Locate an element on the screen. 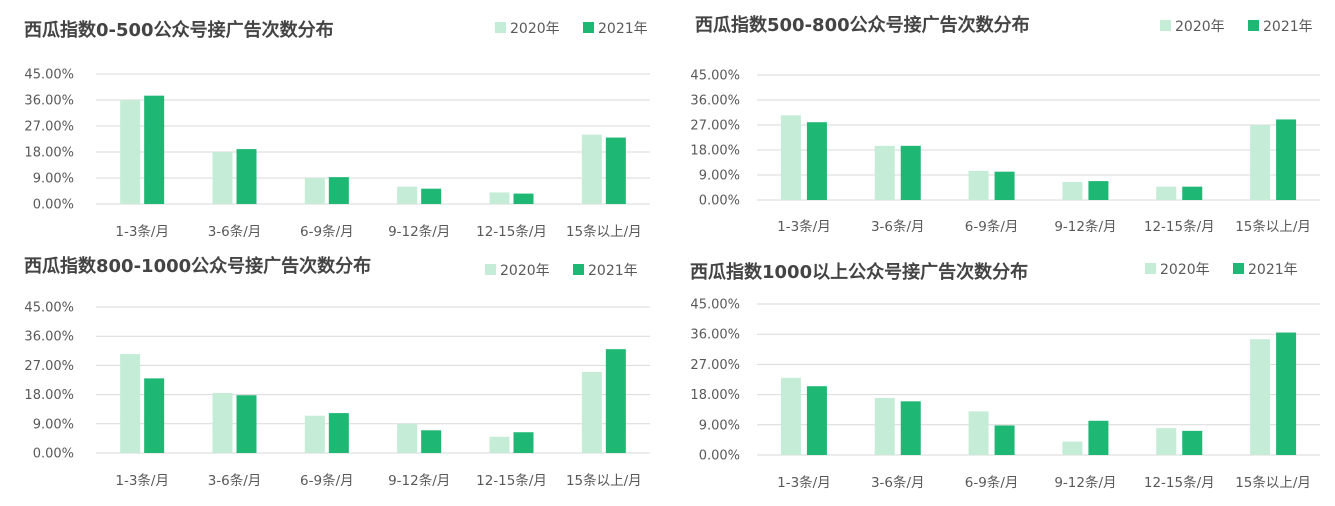 This screenshot has height=506, width=1335. y-tick-label: 45.00% is located at coordinates (715, 305).